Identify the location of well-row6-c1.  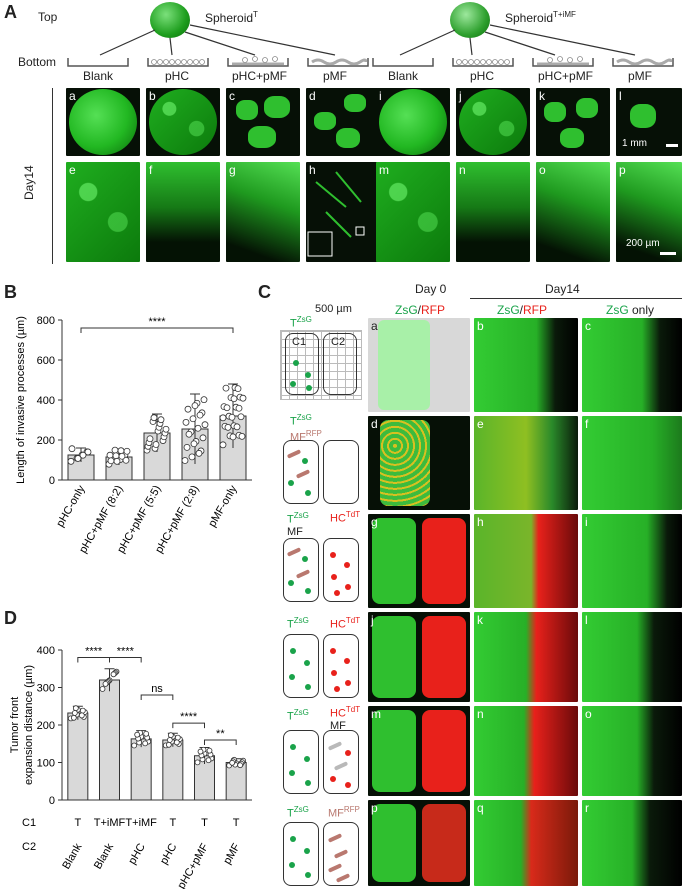
(301, 854).